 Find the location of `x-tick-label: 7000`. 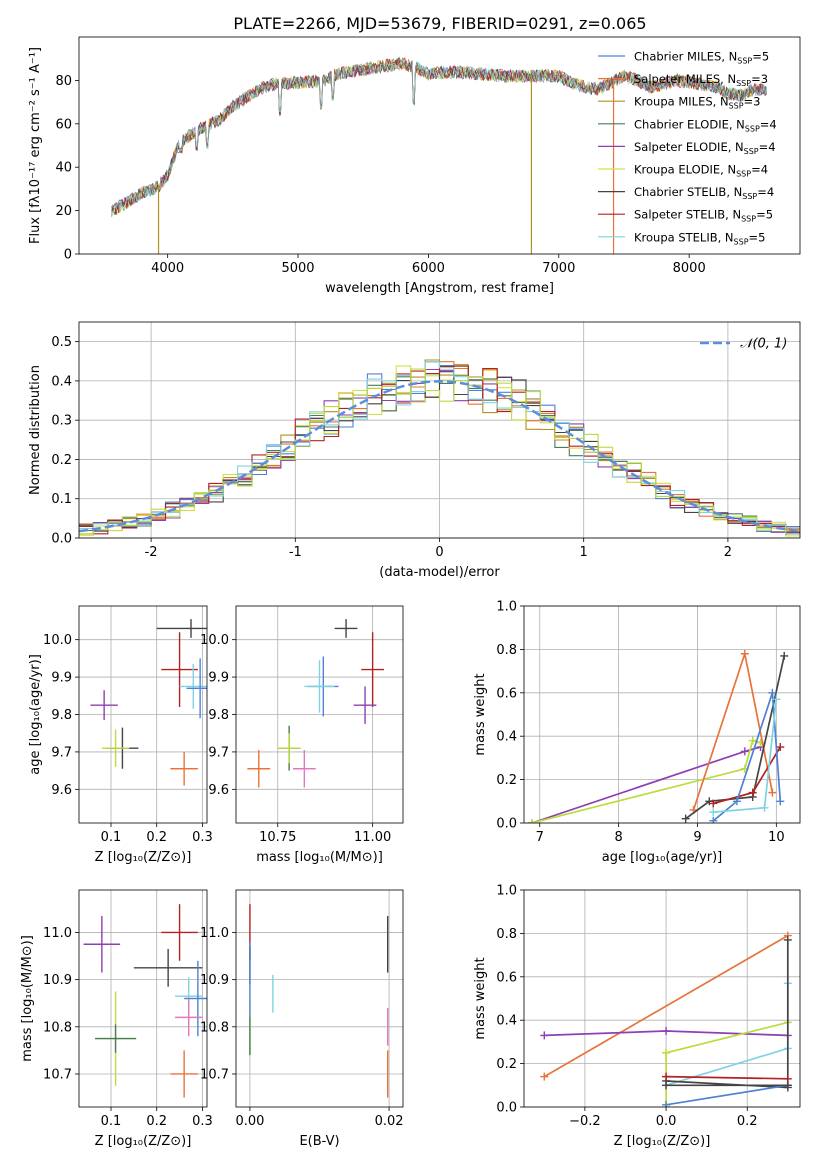

x-tick-label: 7000 is located at coordinates (558, 268).